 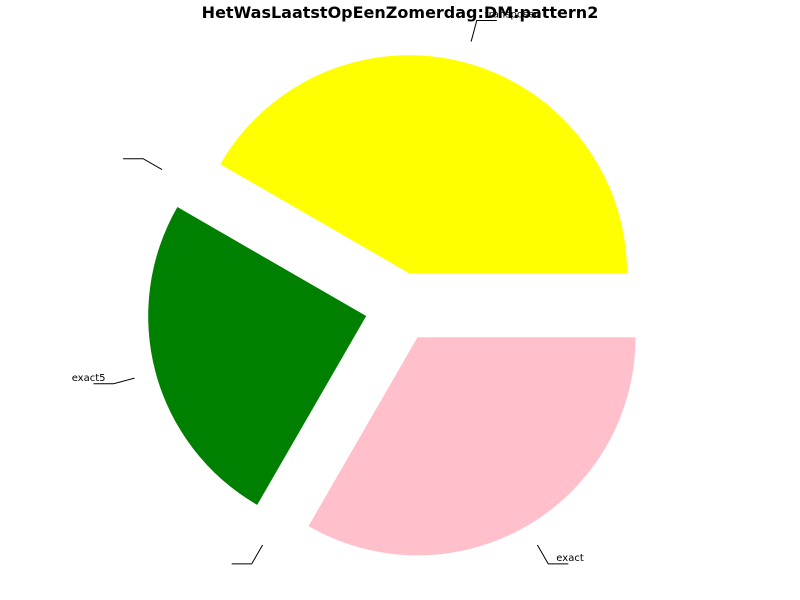 What do you see at coordinates (257, 356) in the screenshot?
I see `pie-slice-exact5` at bounding box center [257, 356].